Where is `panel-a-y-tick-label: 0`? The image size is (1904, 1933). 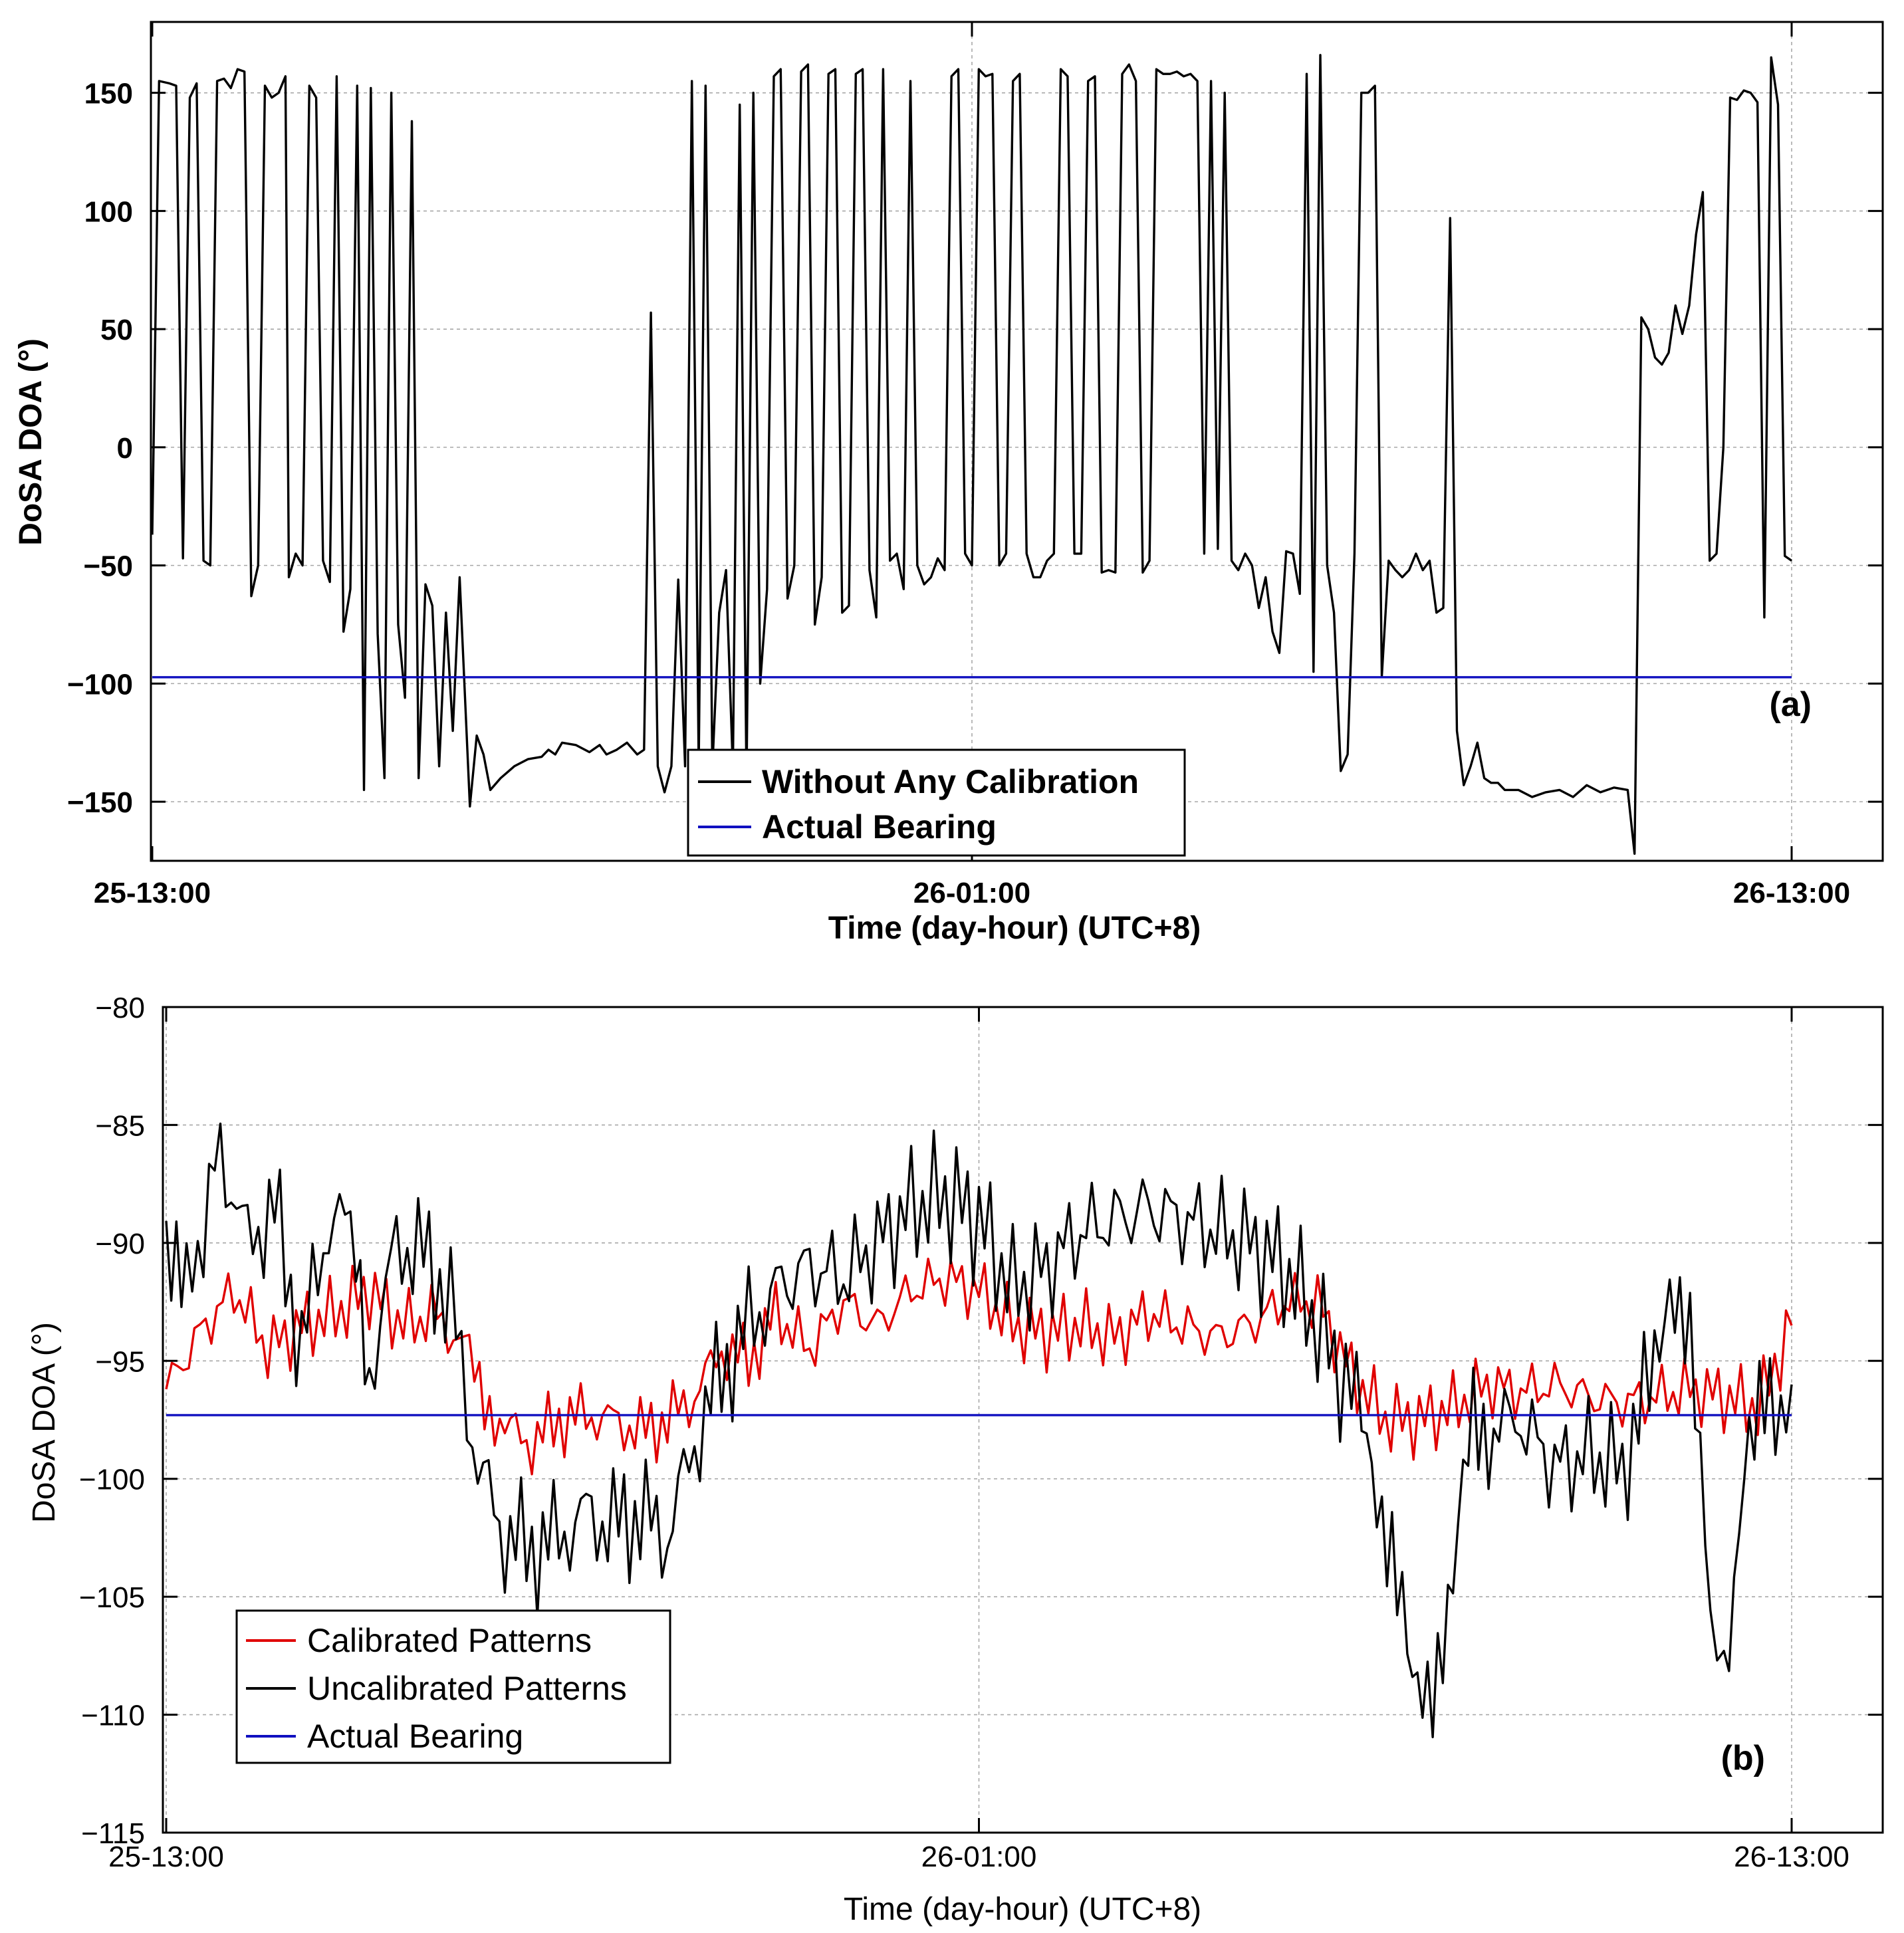
panel-a-y-tick-label: 0 is located at coordinates (125, 448).